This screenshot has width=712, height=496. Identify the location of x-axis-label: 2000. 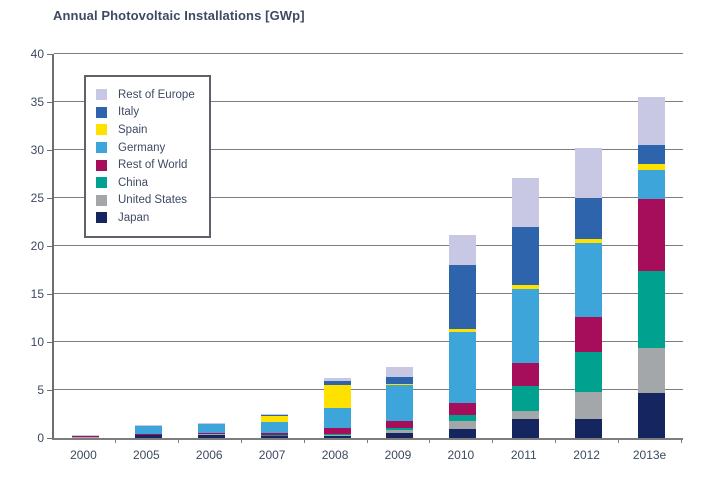
(83, 455).